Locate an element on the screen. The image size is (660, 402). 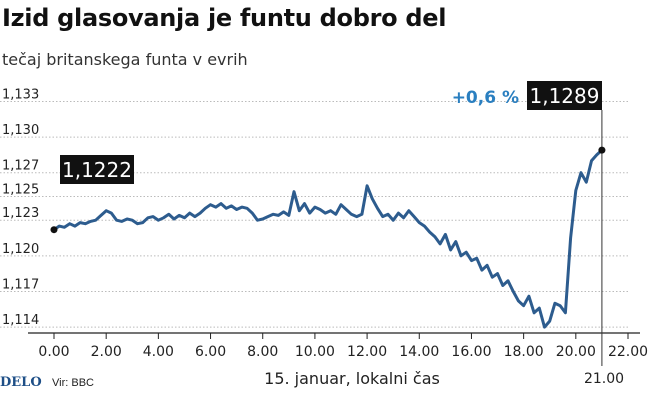
start-value-label: 1,1222 is located at coordinates (97, 170).